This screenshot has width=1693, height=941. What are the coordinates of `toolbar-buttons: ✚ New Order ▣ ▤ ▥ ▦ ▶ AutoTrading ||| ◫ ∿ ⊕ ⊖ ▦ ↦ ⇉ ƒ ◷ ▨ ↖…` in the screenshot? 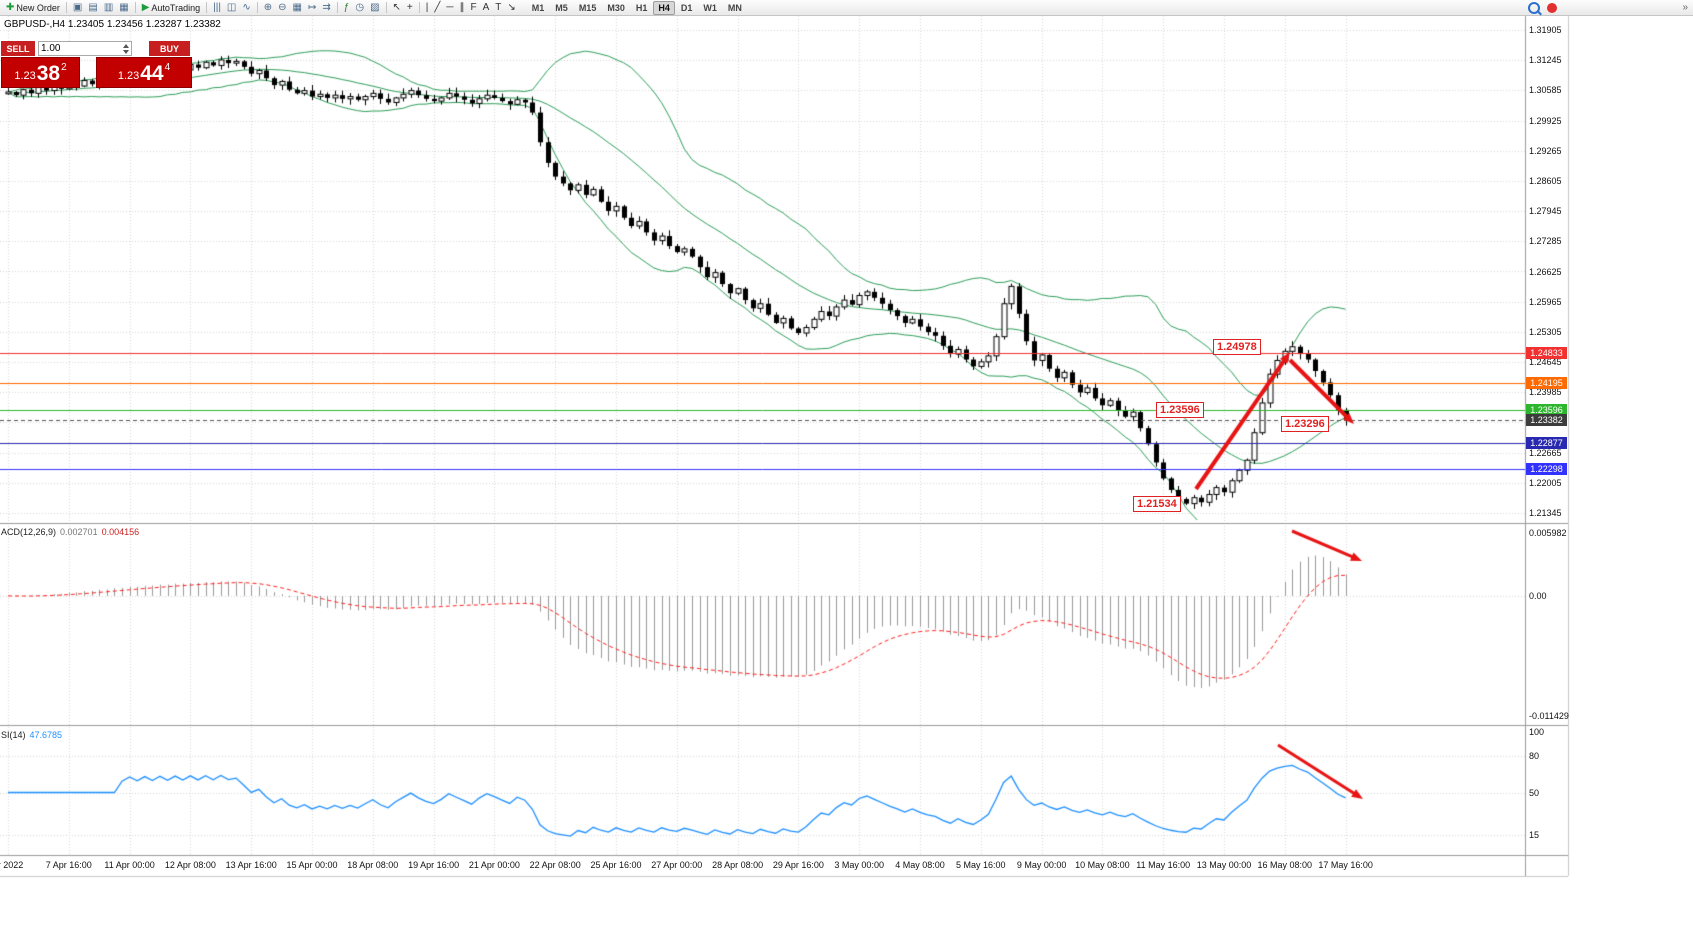 It's located at (375, 8).